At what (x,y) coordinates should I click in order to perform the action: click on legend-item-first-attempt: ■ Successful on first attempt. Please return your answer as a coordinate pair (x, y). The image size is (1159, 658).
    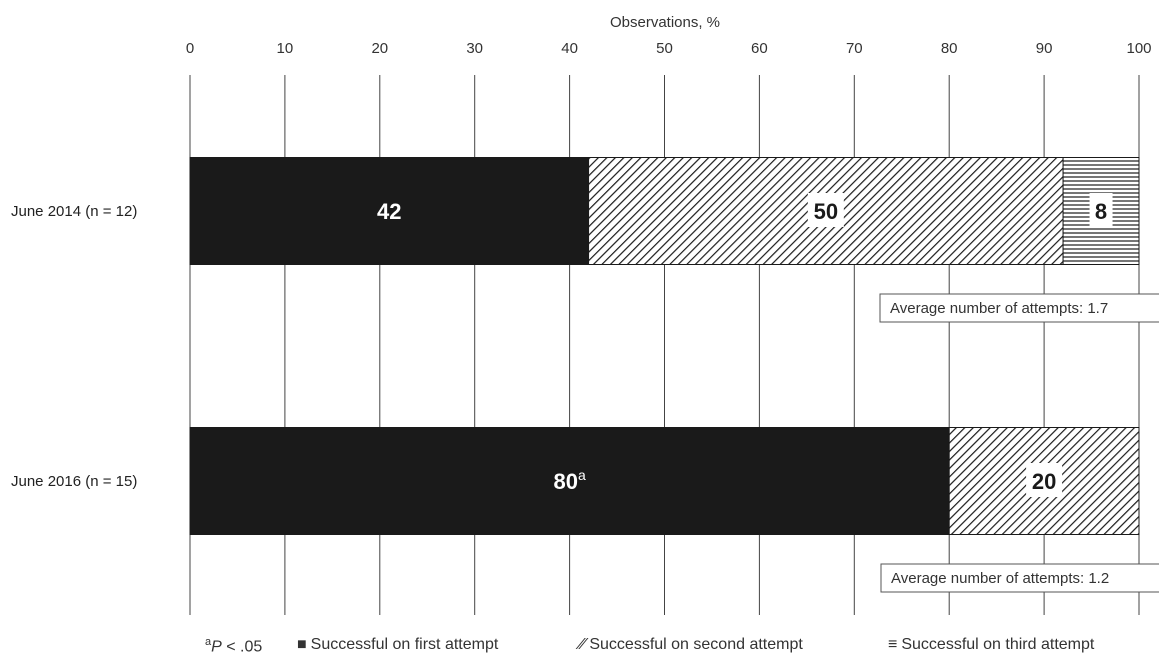
    Looking at the image, I should click on (397, 645).